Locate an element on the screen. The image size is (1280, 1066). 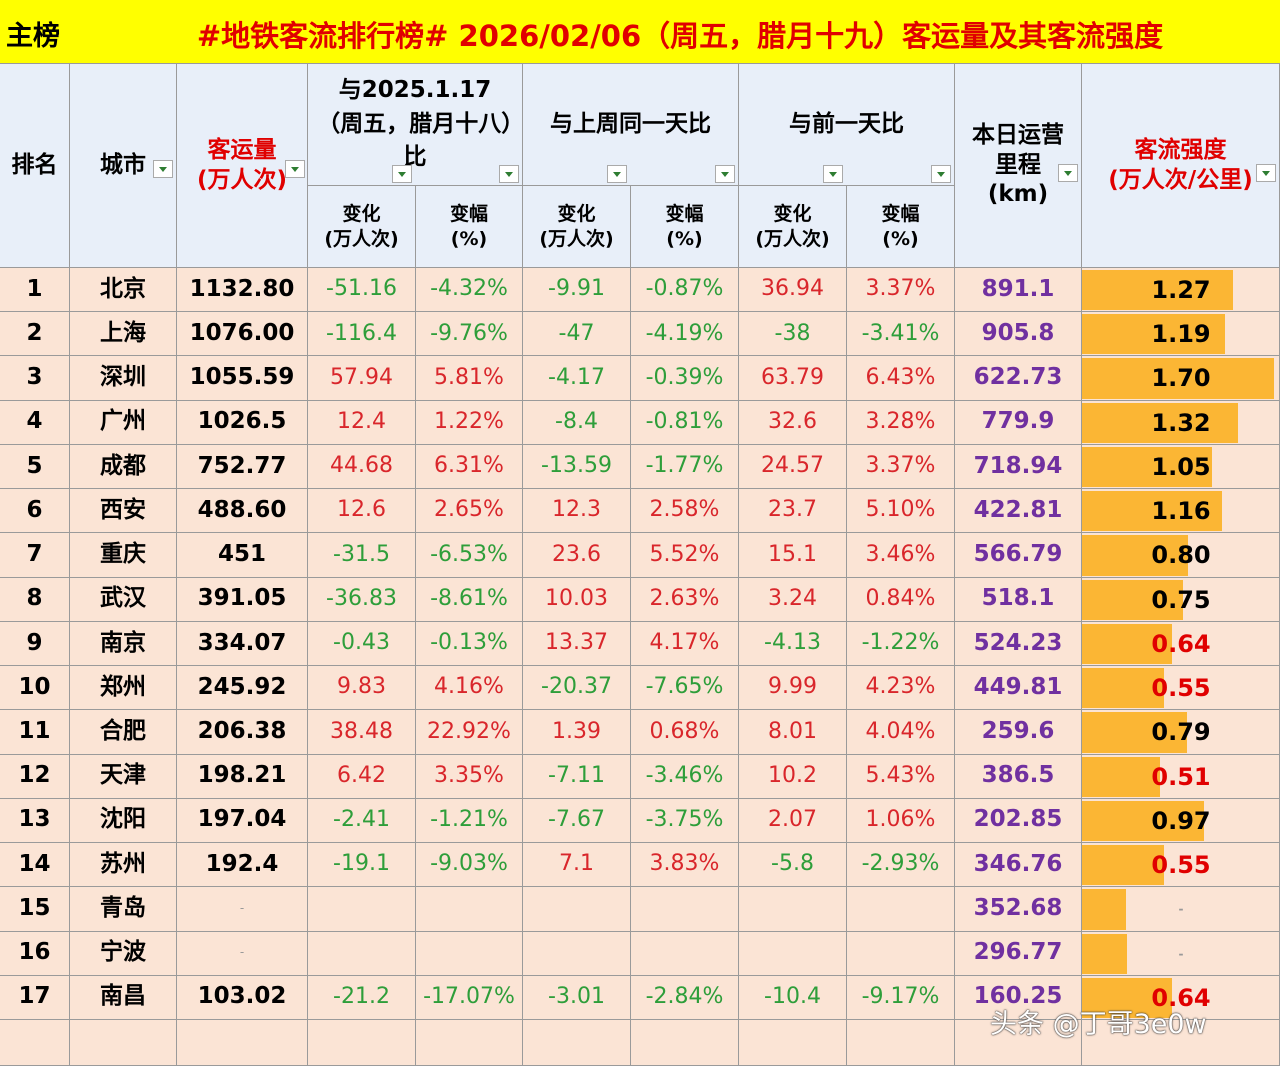
cell: -4.13 is located at coordinates (793, 644).